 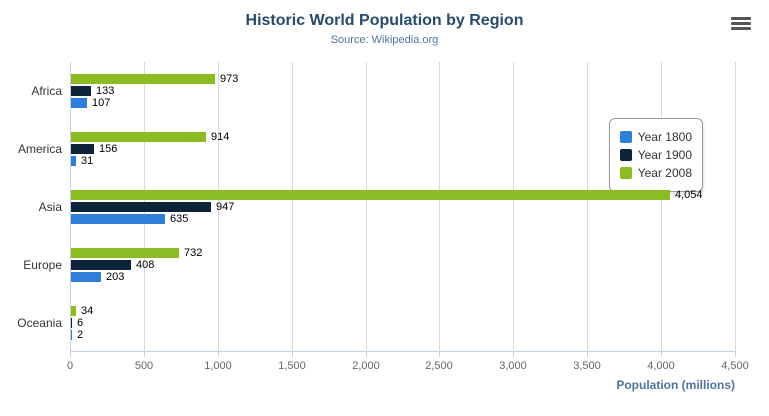 I want to click on bar-value-label: 408, so click(x=145, y=265).